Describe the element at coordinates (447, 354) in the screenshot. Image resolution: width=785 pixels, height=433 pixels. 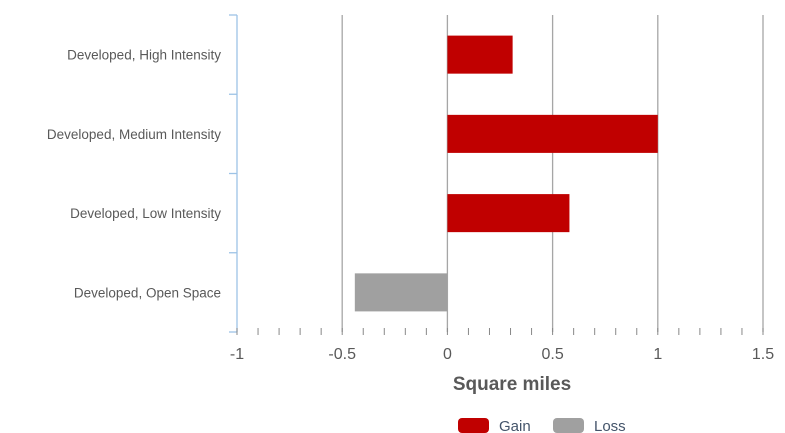
I see `x-tick-label-2: 0` at that location.